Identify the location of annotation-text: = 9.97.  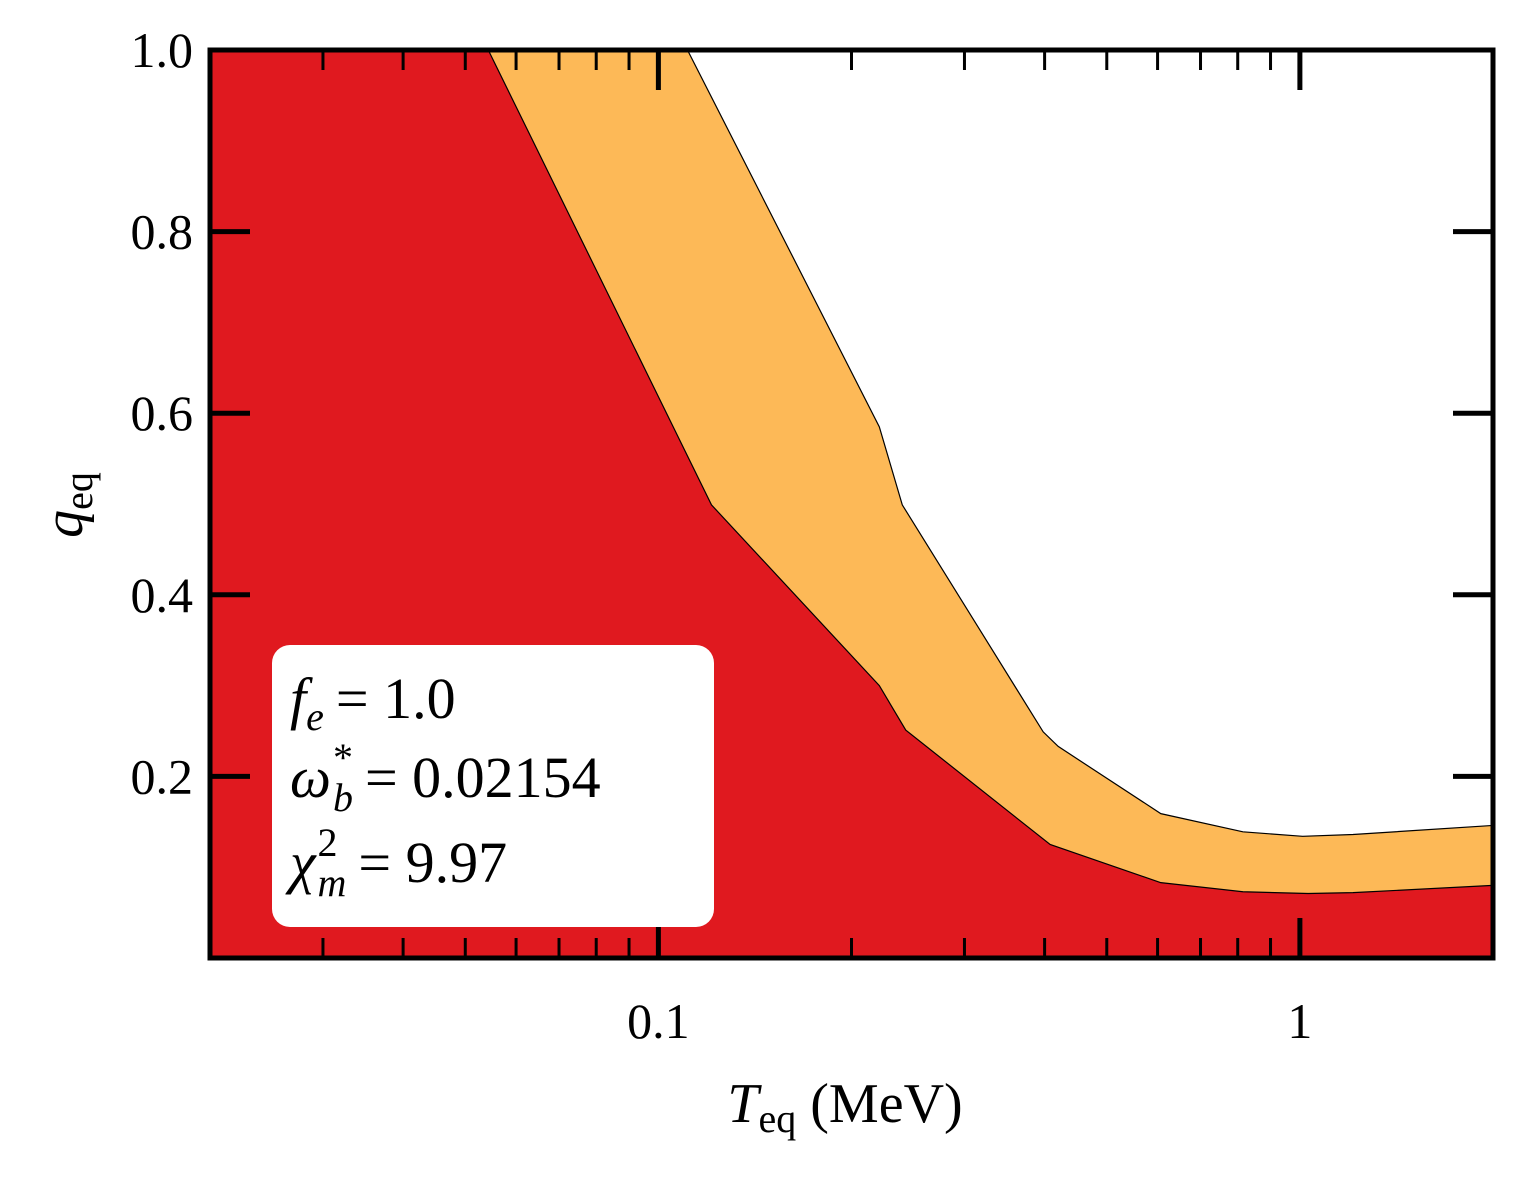
(432, 862).